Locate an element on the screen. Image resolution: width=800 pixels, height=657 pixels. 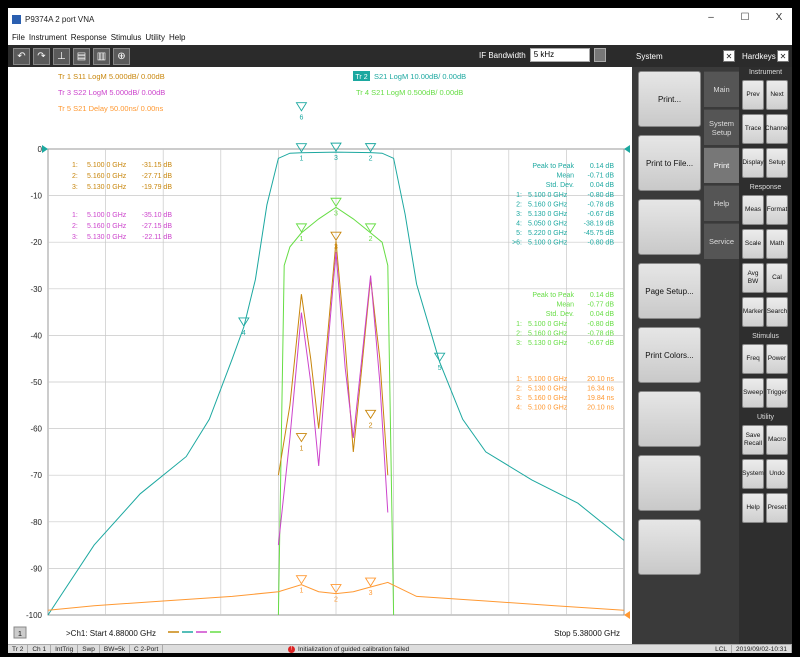
hardkey-cal: Cal is located at coordinates (777, 278).